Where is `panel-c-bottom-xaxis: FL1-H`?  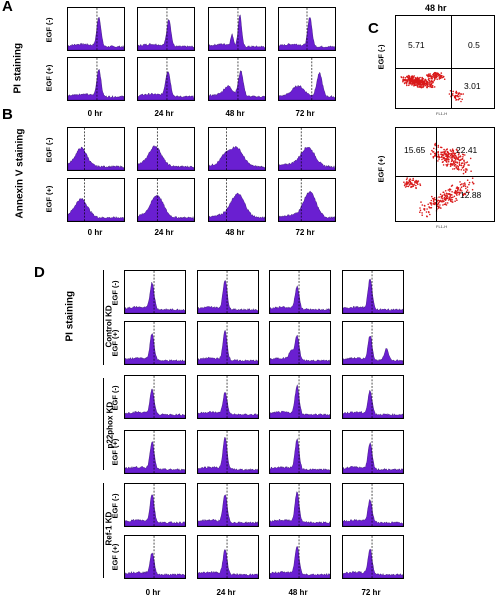 panel-c-bottom-xaxis: FL1-H is located at coordinates (442, 226).